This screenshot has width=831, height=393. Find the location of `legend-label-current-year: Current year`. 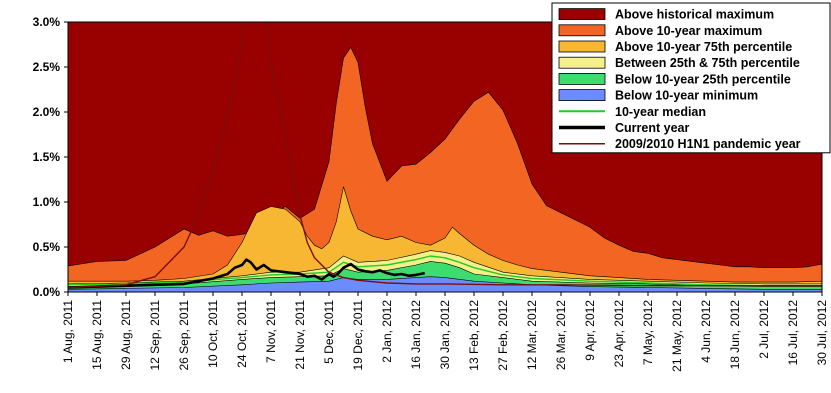

legend-label-current-year: Current year is located at coordinates (652, 128).